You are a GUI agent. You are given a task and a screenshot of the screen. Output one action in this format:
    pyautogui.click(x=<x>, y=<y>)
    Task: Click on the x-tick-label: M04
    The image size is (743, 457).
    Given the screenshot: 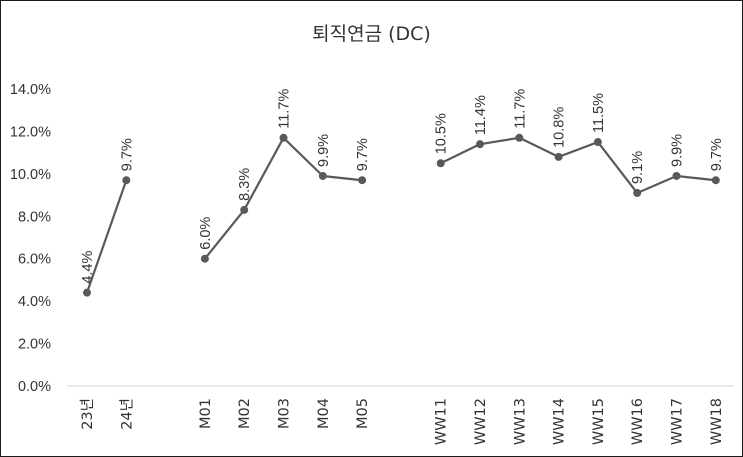 What is the action you would take?
    pyautogui.click(x=324, y=413)
    